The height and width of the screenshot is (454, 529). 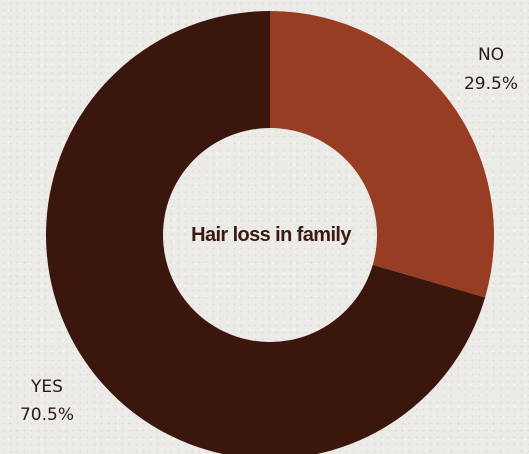 What do you see at coordinates (271, 235) in the screenshot?
I see `chart-title: Hair loss in family` at bounding box center [271, 235].